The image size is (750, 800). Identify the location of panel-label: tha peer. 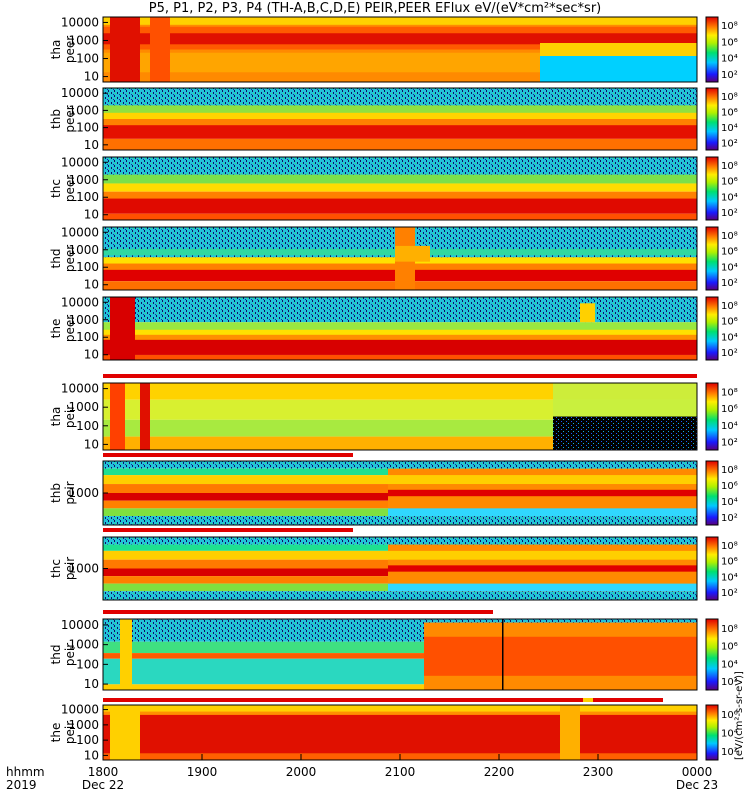
(63, 49).